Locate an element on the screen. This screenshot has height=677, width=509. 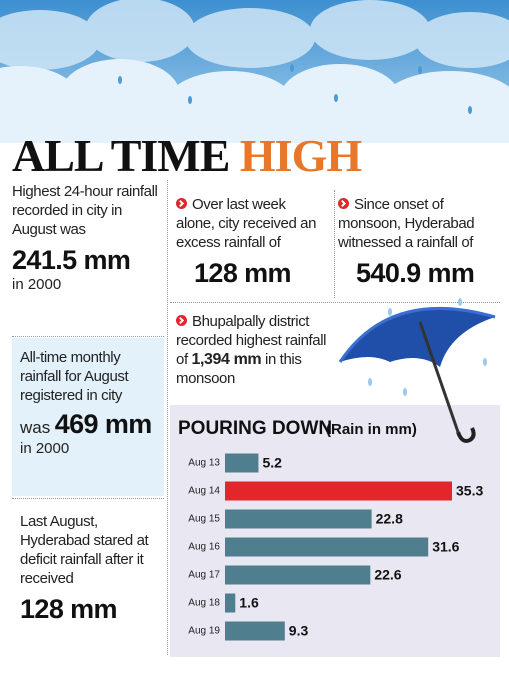
value-label: 31.6 is located at coordinates (445, 547).